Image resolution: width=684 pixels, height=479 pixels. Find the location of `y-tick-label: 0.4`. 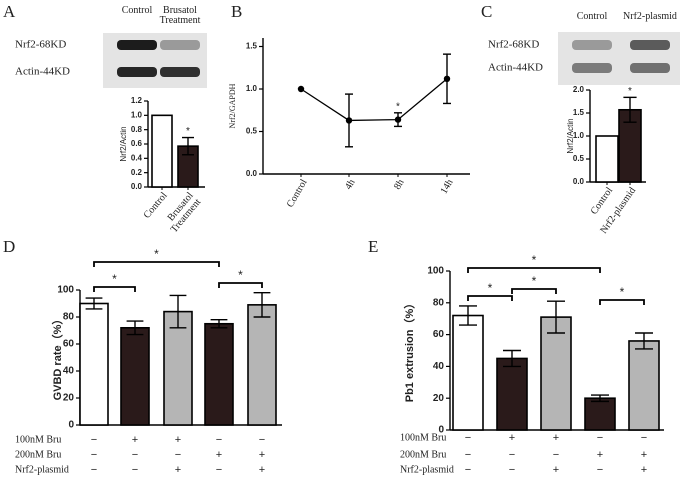

y-tick-label: 0.4 is located at coordinates (137, 157).